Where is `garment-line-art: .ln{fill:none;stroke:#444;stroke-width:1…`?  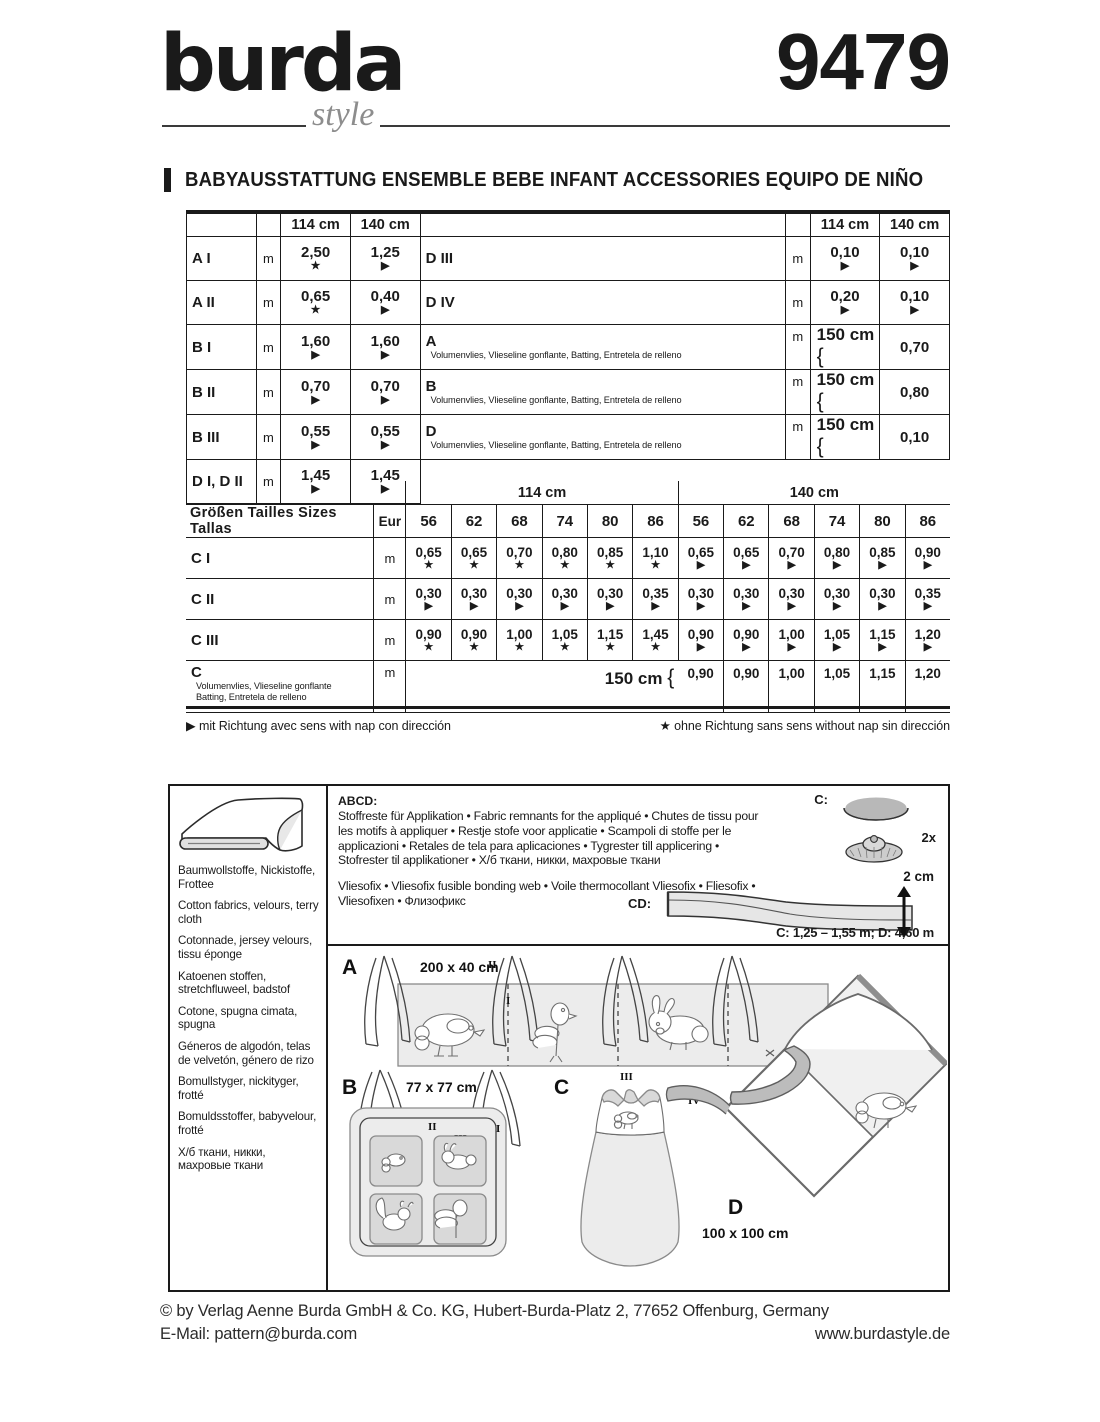
garment-line-art: .ln{fill:none;stroke:#444;stroke-width:1… is located at coordinates (644, 1111).